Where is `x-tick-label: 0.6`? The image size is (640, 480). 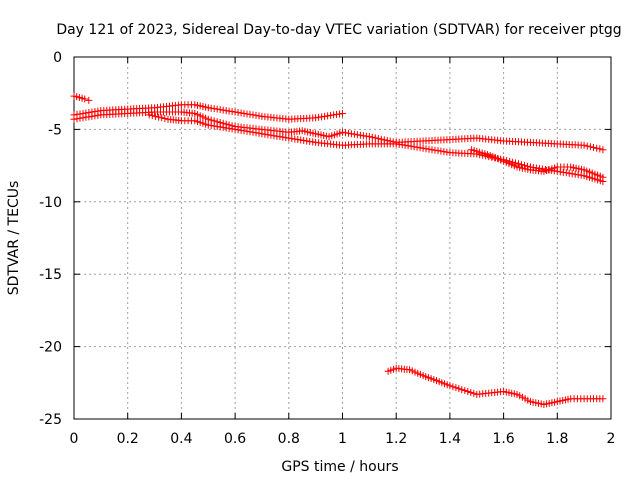
x-tick-label: 0.6 is located at coordinates (235, 439).